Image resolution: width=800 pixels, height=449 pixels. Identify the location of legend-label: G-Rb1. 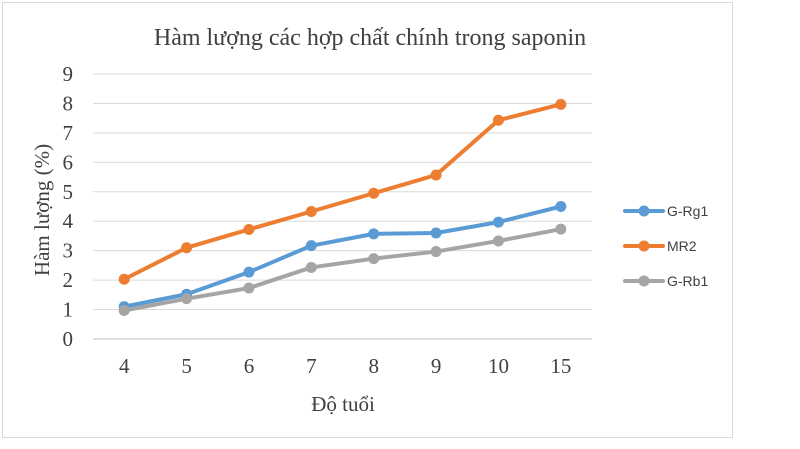
(687, 281).